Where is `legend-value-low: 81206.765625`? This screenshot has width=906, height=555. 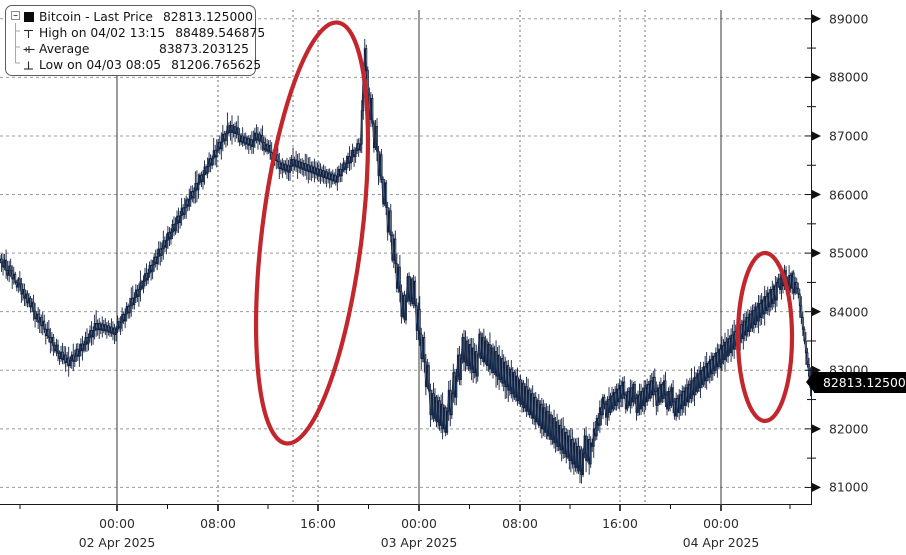
legend-value-low: 81206.765625 is located at coordinates (216, 65).